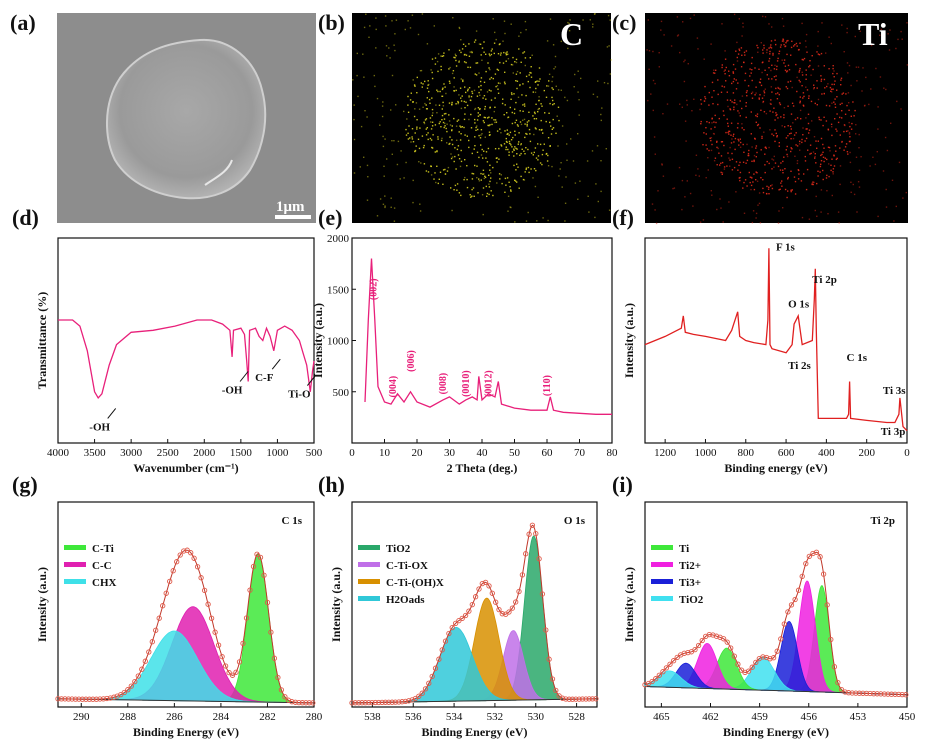 This screenshot has width=926, height=751. What do you see at coordinates (218, 172) in the screenshot?
I see `sem-edge-highlight` at bounding box center [218, 172].